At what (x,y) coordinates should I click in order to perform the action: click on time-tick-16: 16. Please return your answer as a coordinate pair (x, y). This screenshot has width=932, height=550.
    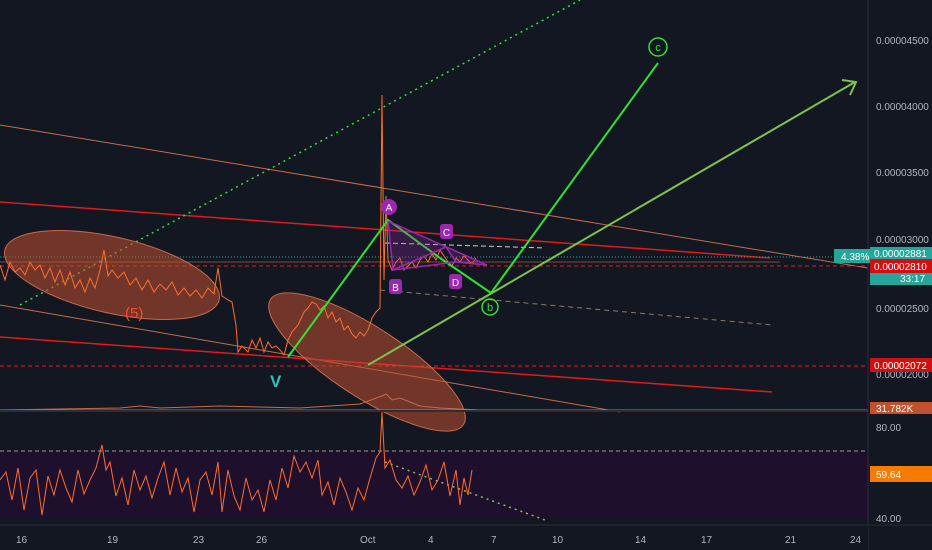
    Looking at the image, I should click on (22, 540).